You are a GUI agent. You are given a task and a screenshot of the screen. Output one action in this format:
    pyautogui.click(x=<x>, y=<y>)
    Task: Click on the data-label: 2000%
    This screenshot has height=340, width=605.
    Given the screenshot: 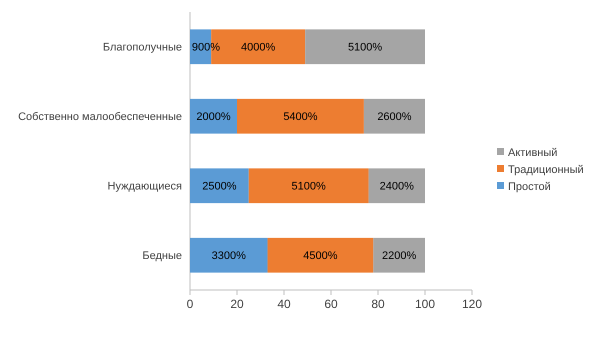 What is the action you would take?
    pyautogui.click(x=213, y=117)
    